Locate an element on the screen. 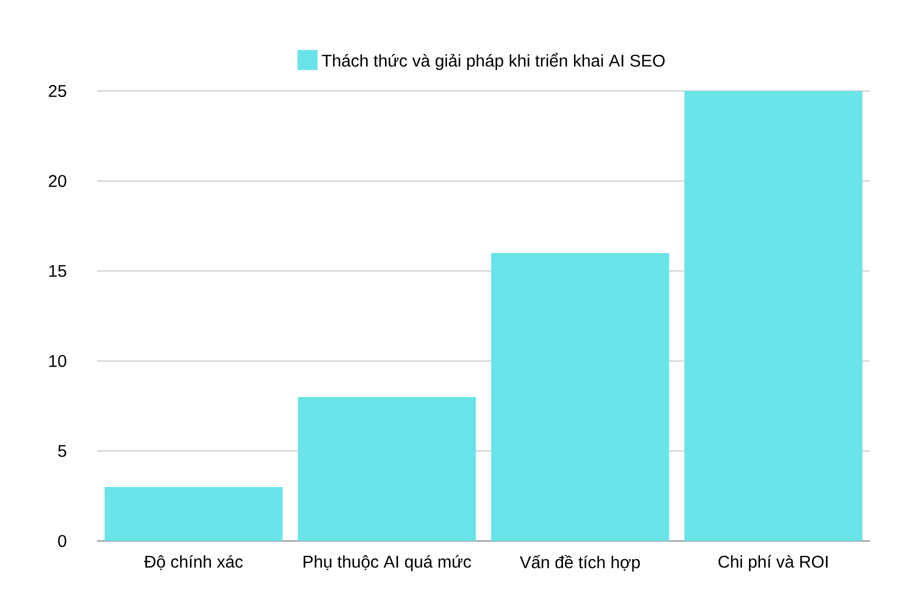  legend-label: Thách thức và giải pháp khi triển khai AI SEO is located at coordinates (493, 61).